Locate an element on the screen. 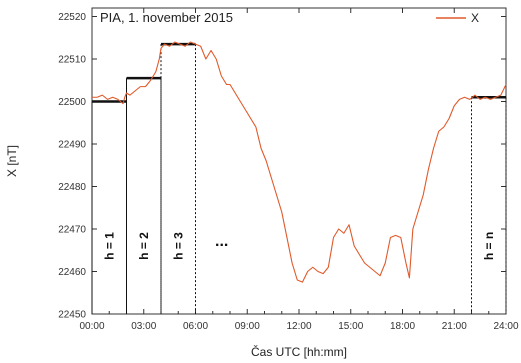  y-tick-label: 22480 is located at coordinates (72, 187).